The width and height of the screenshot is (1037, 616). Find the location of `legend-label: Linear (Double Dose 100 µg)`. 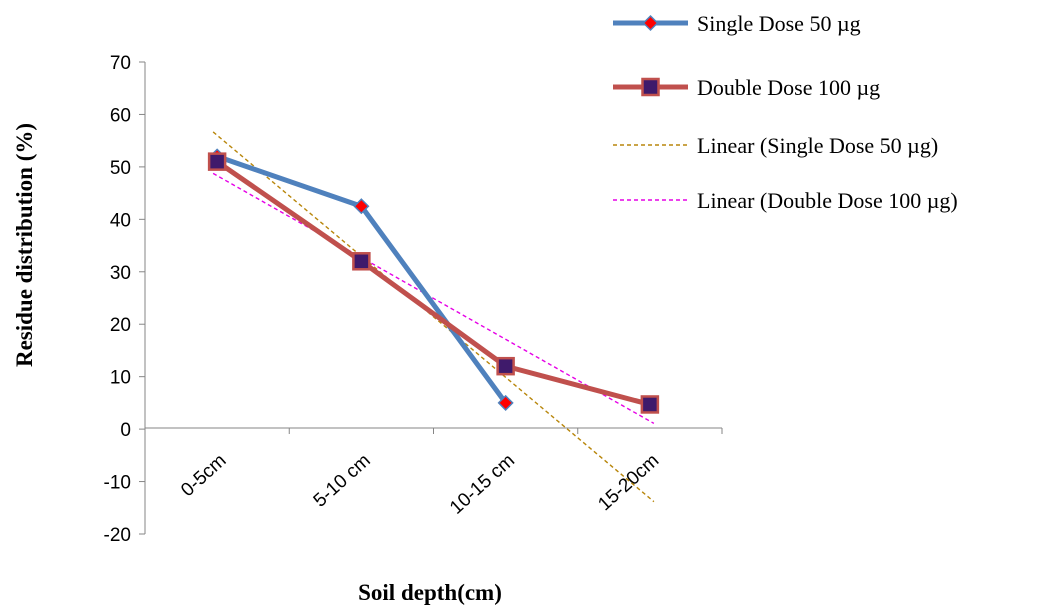

legend-label: Linear (Double Dose 100 µg) is located at coordinates (827, 200).